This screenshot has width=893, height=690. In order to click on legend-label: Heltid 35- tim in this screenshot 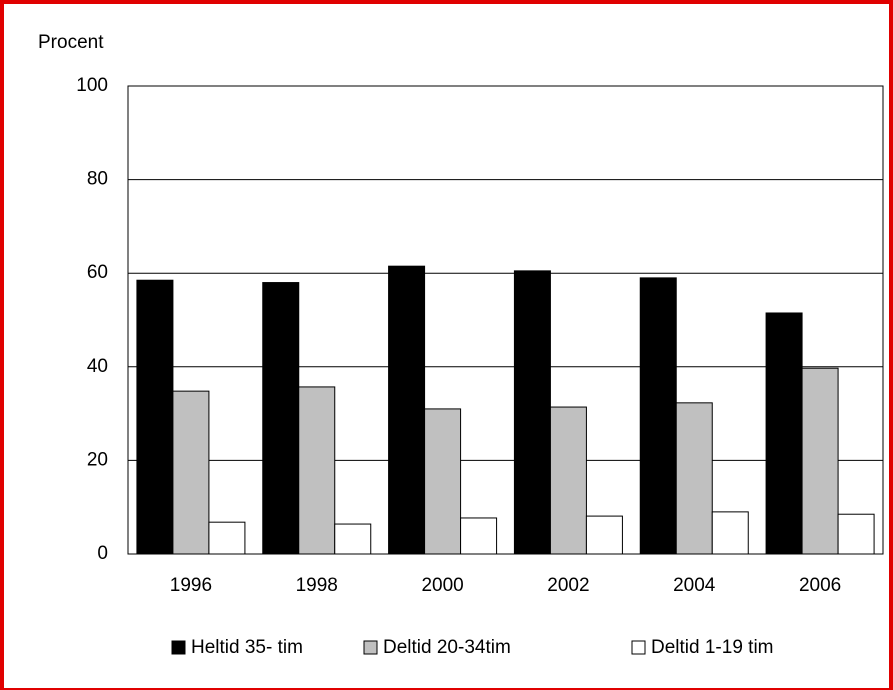, I will do `click(247, 647)`.